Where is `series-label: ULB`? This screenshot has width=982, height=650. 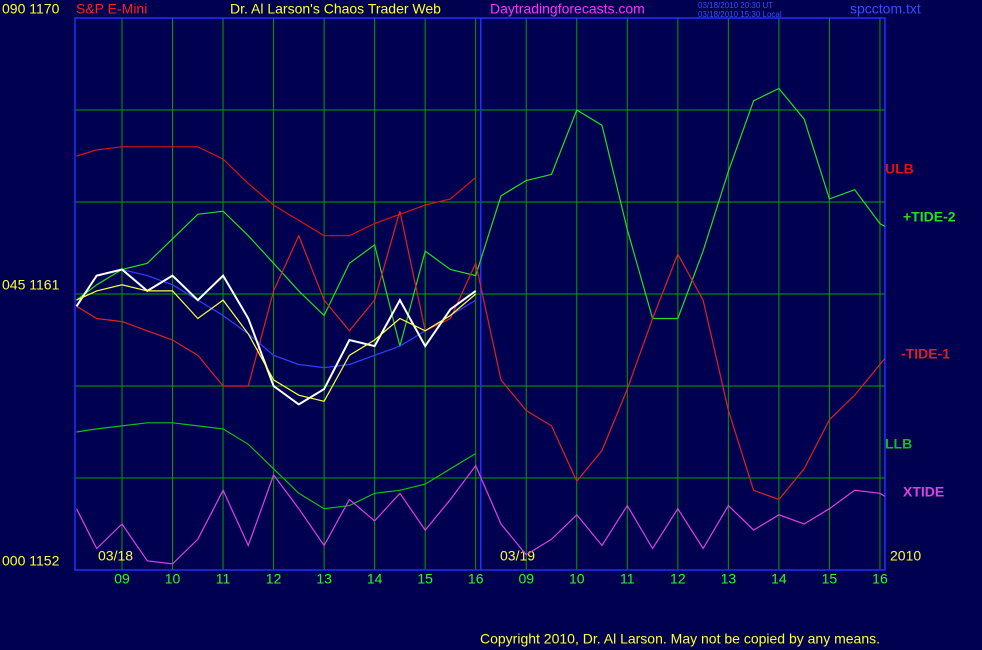 series-label: ULB is located at coordinates (899, 169).